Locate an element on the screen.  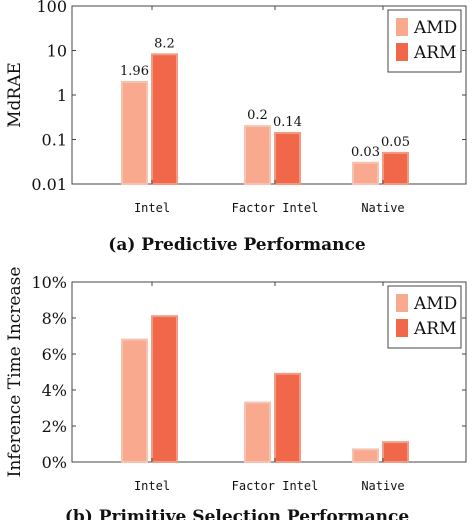
data-label: 0.14 is located at coordinates (287, 122).